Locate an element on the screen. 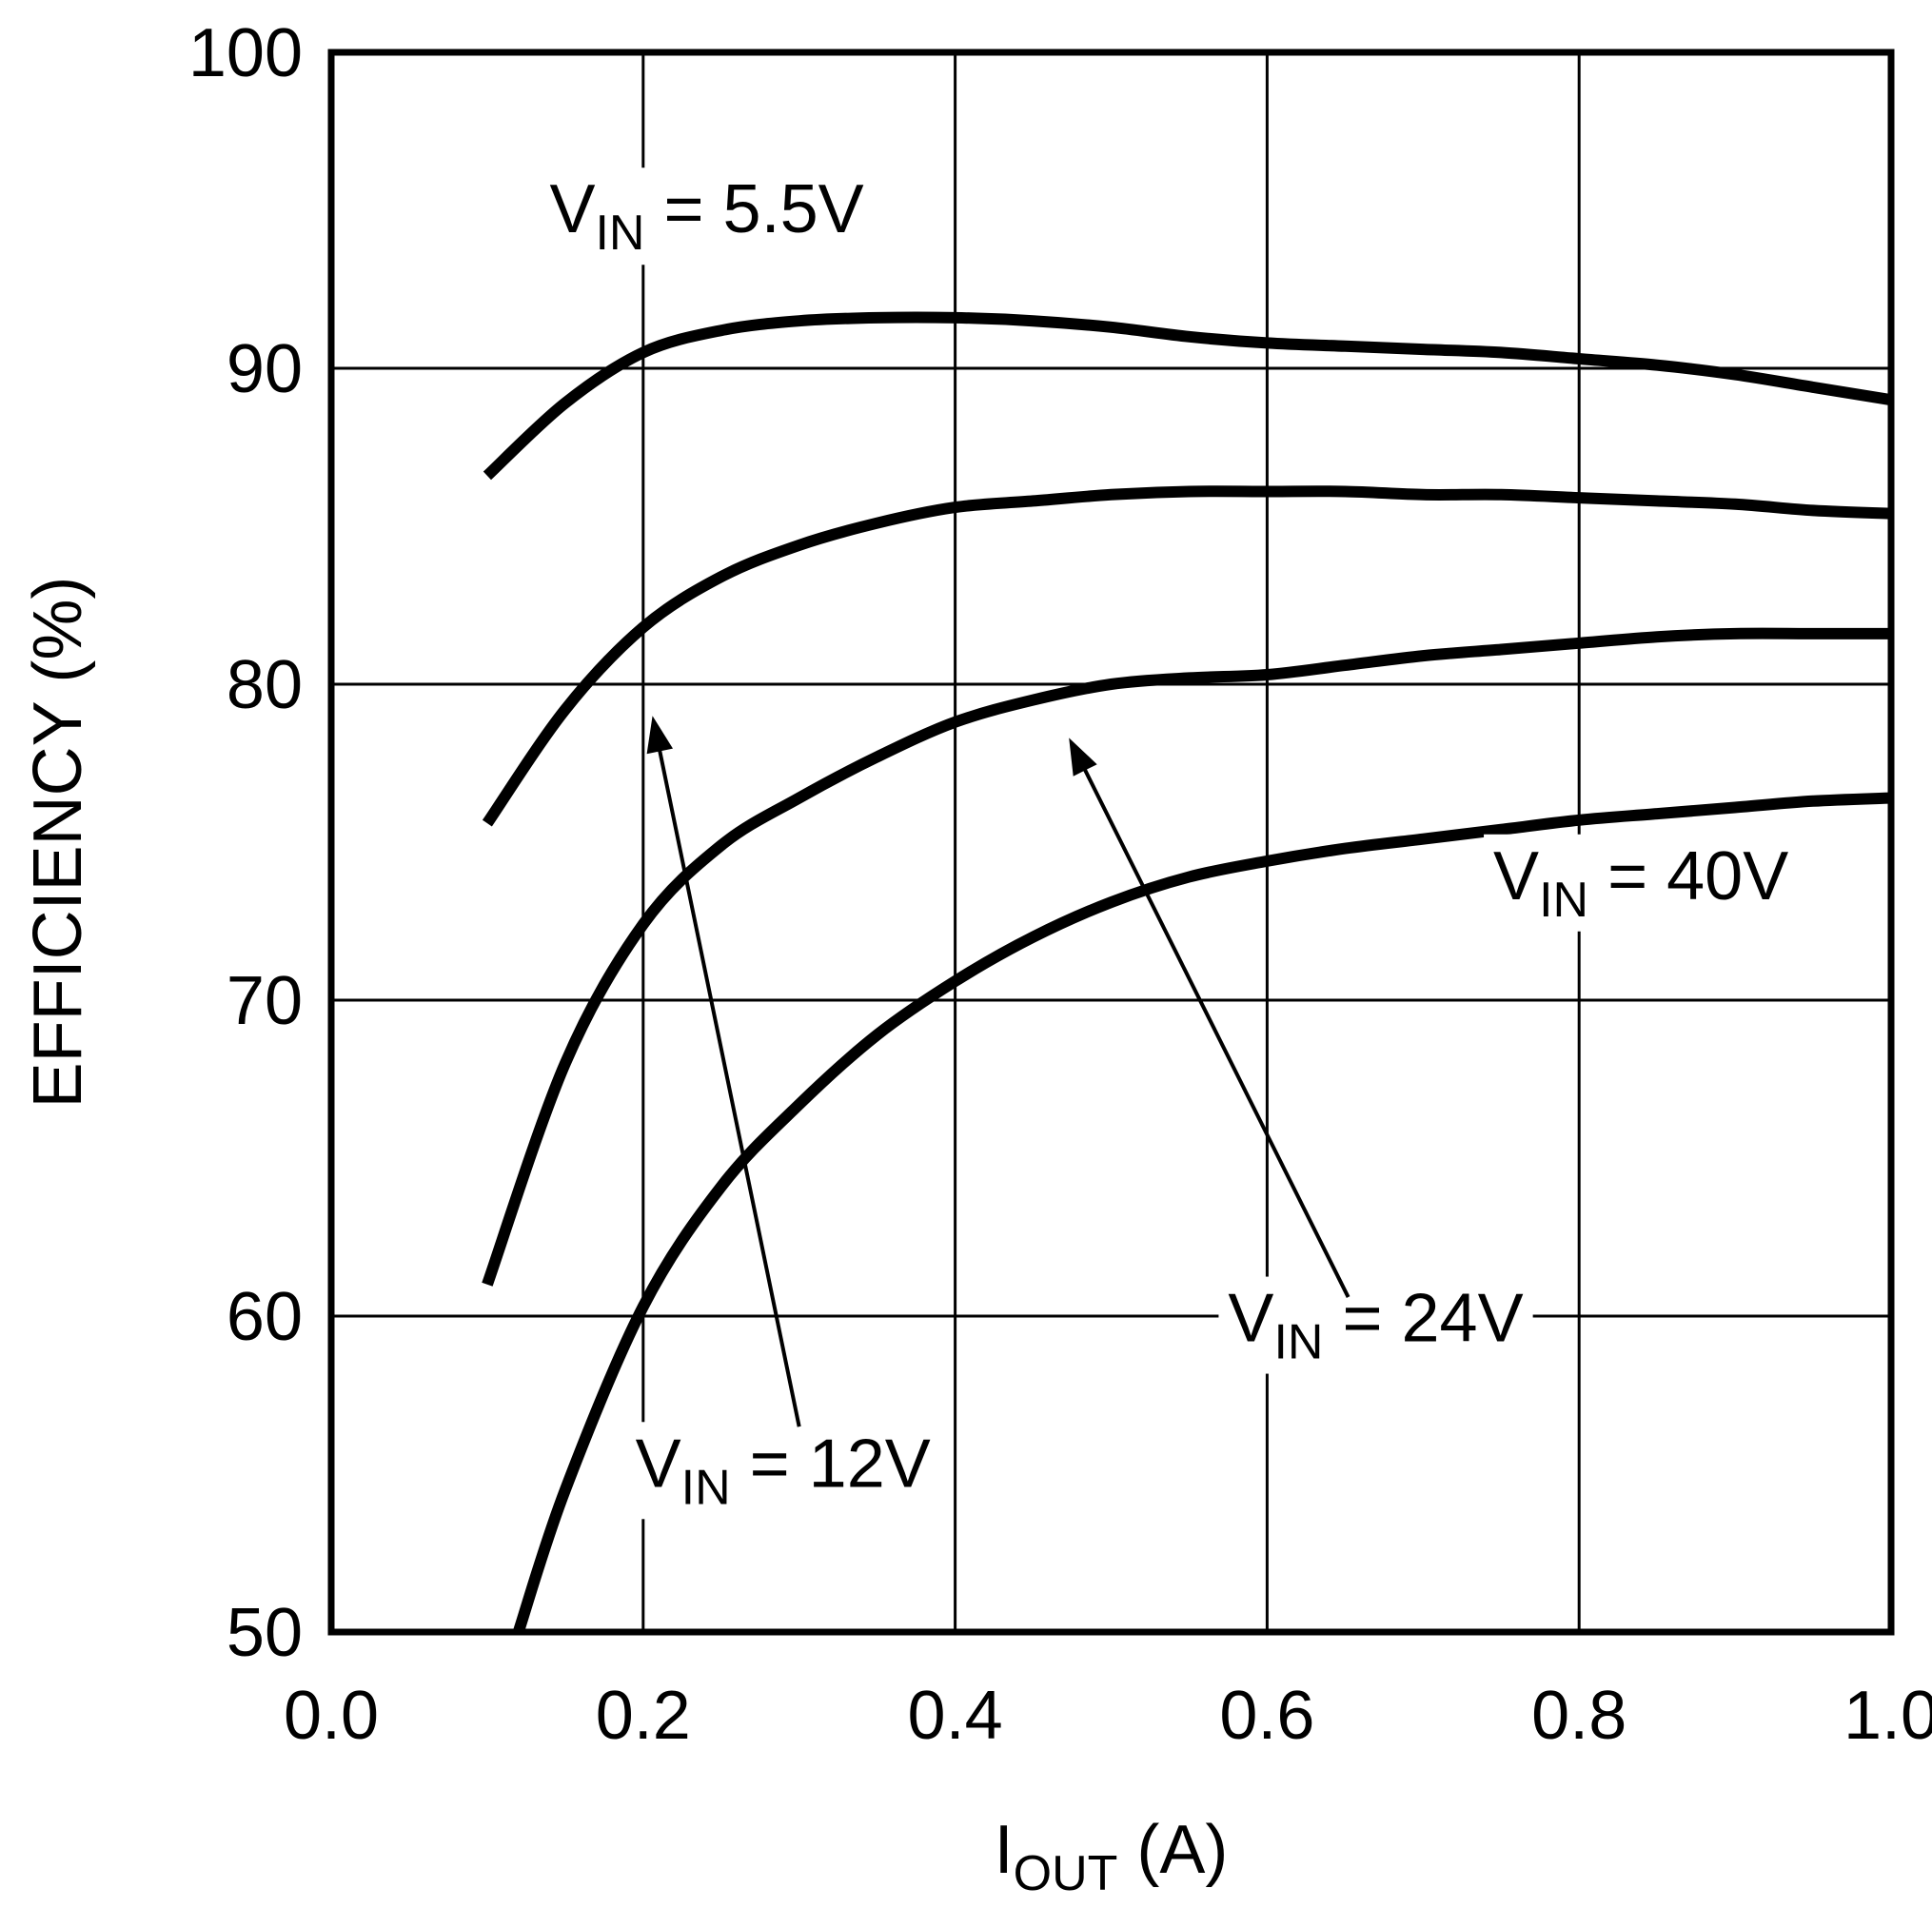 This screenshot has width=1932, height=1908. y-tick-label-60: 60 is located at coordinates (265, 1317).